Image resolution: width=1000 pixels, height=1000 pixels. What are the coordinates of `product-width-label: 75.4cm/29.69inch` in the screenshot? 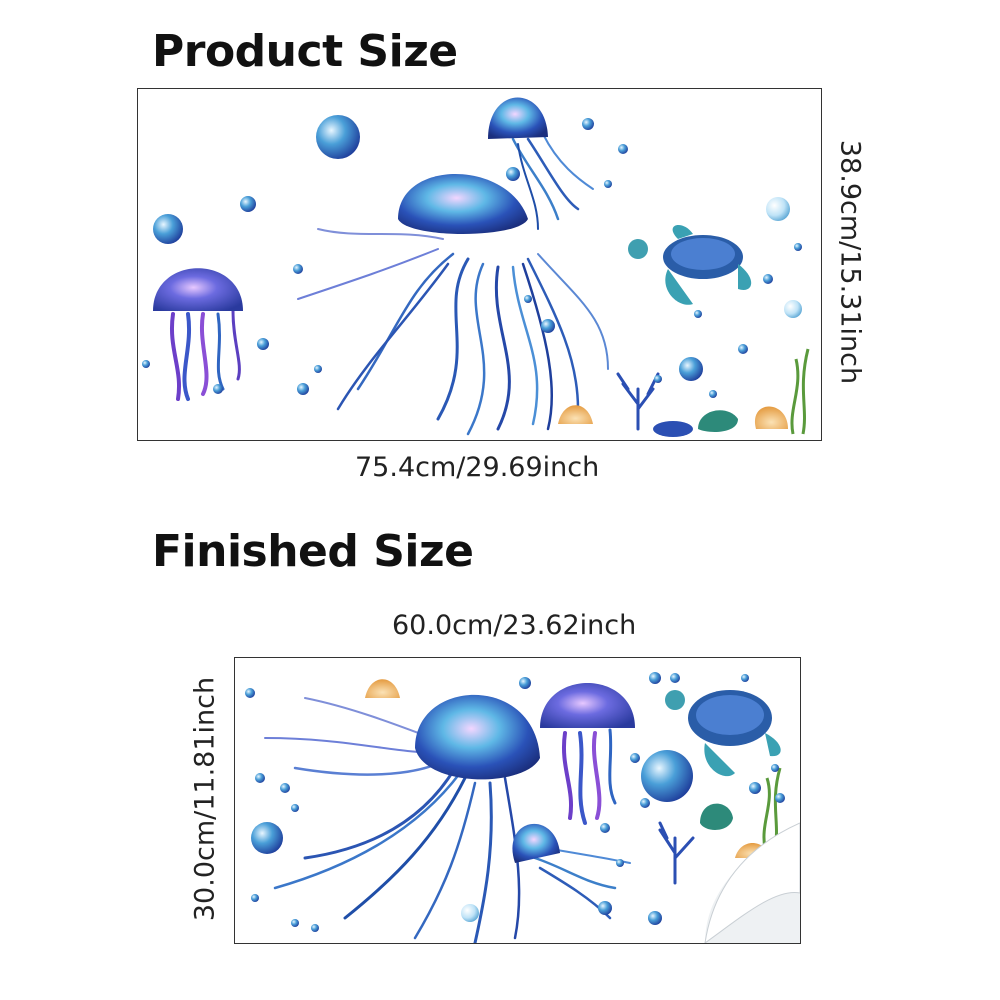 It's located at (477, 467).